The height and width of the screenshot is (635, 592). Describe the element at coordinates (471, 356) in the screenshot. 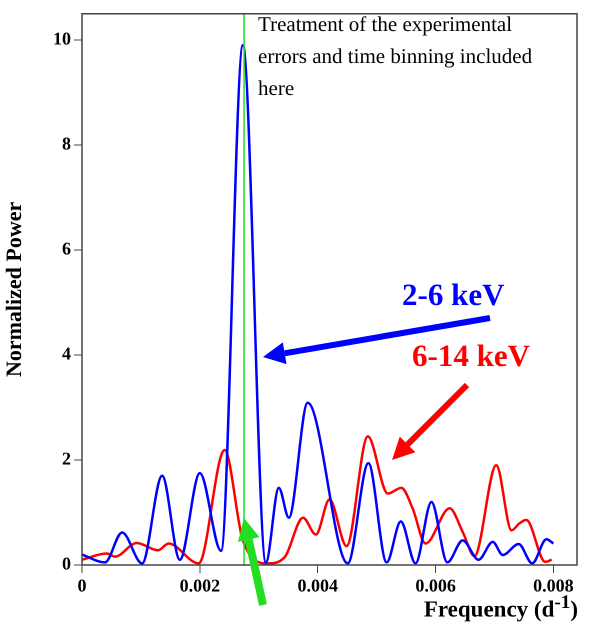

I see `text: 6-14 keV` at that location.